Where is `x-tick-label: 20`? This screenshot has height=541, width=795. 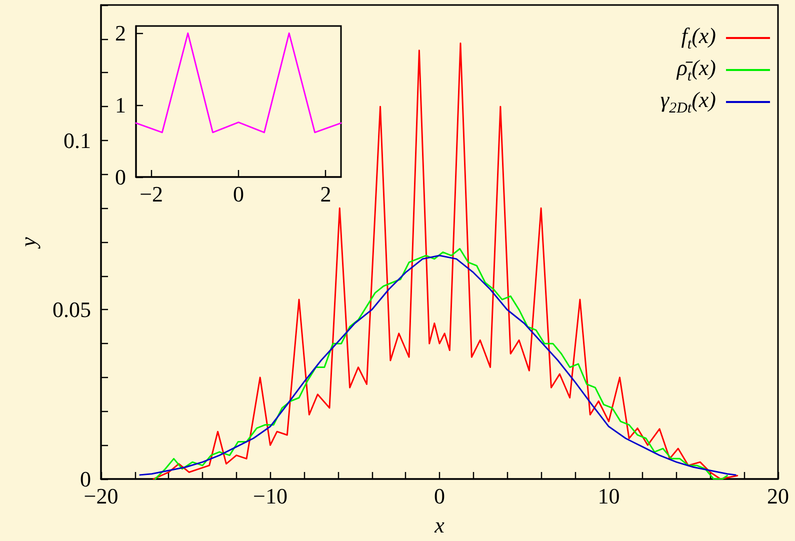
x-tick-label: 20 is located at coordinates (778, 496).